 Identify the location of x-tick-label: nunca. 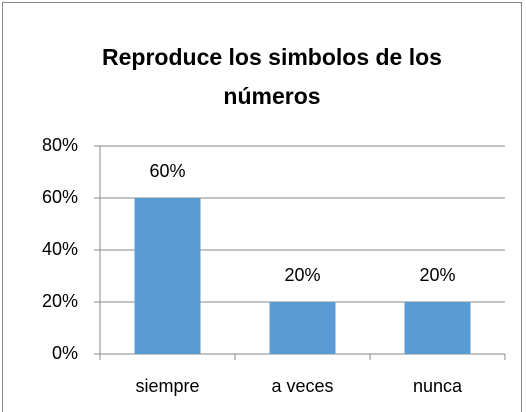
(438, 386).